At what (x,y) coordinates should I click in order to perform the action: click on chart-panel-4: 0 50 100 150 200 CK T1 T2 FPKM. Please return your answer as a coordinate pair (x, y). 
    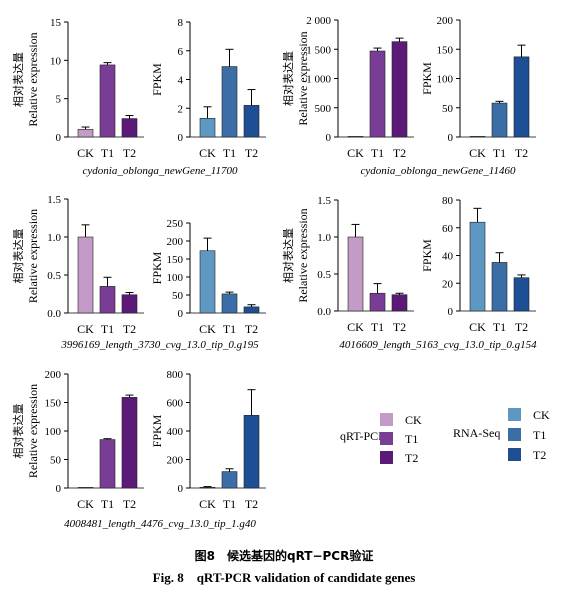
    Looking at the image, I should click on (478, 87).